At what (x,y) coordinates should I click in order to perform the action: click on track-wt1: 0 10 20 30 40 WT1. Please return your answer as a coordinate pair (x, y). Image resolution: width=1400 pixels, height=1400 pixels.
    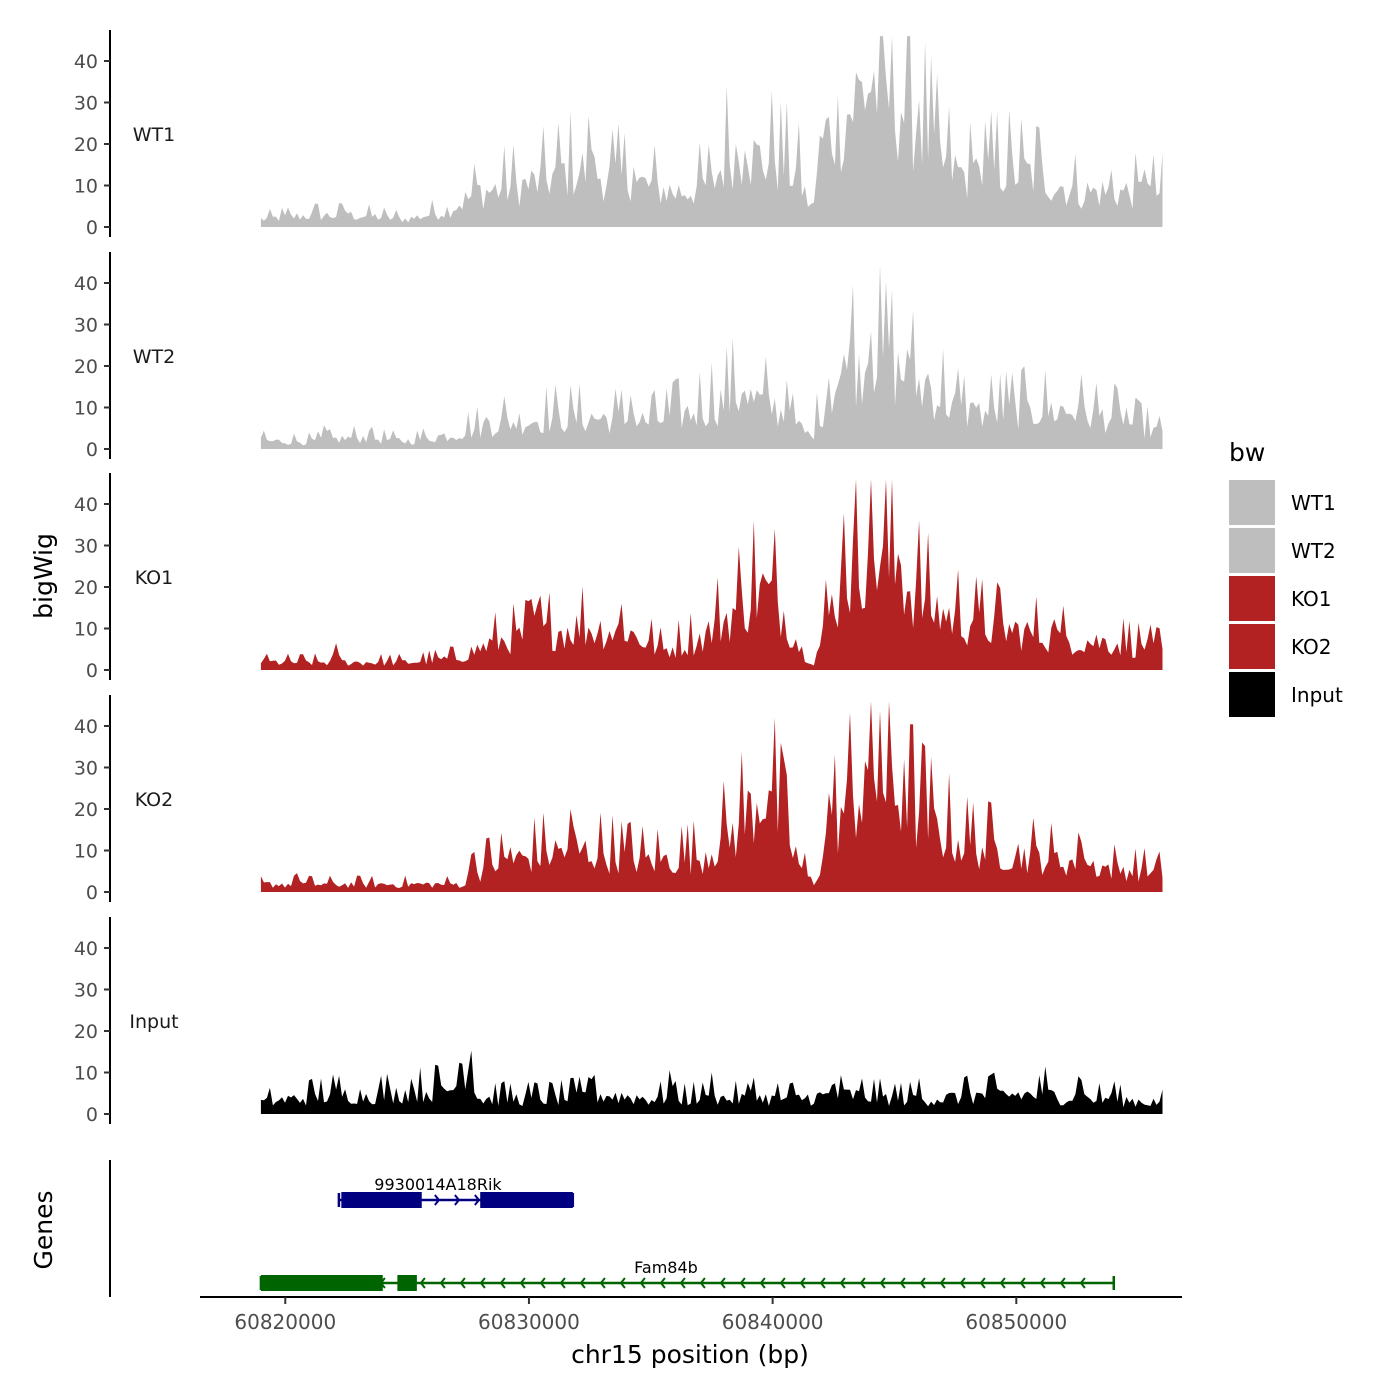
    Looking at the image, I should click on (618, 134).